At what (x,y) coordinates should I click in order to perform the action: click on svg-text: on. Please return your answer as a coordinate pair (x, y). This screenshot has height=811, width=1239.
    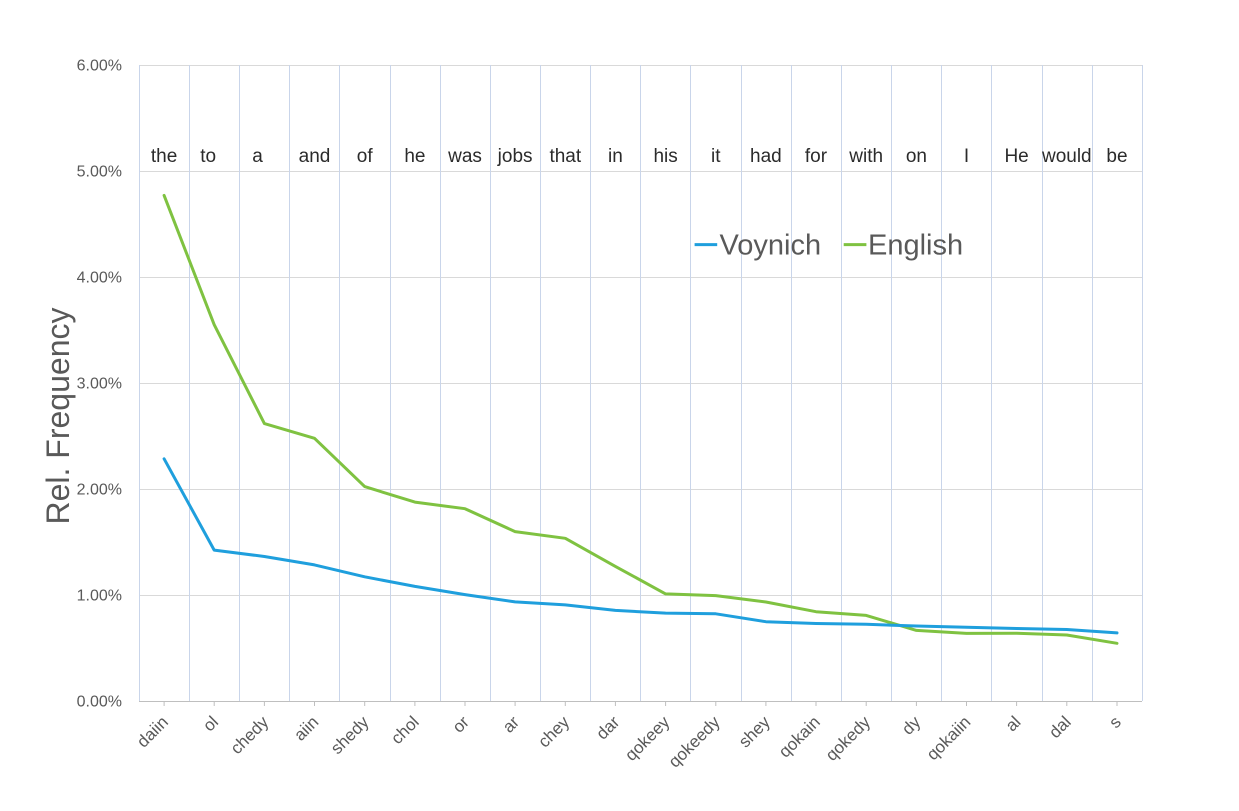
    Looking at the image, I should click on (916, 156).